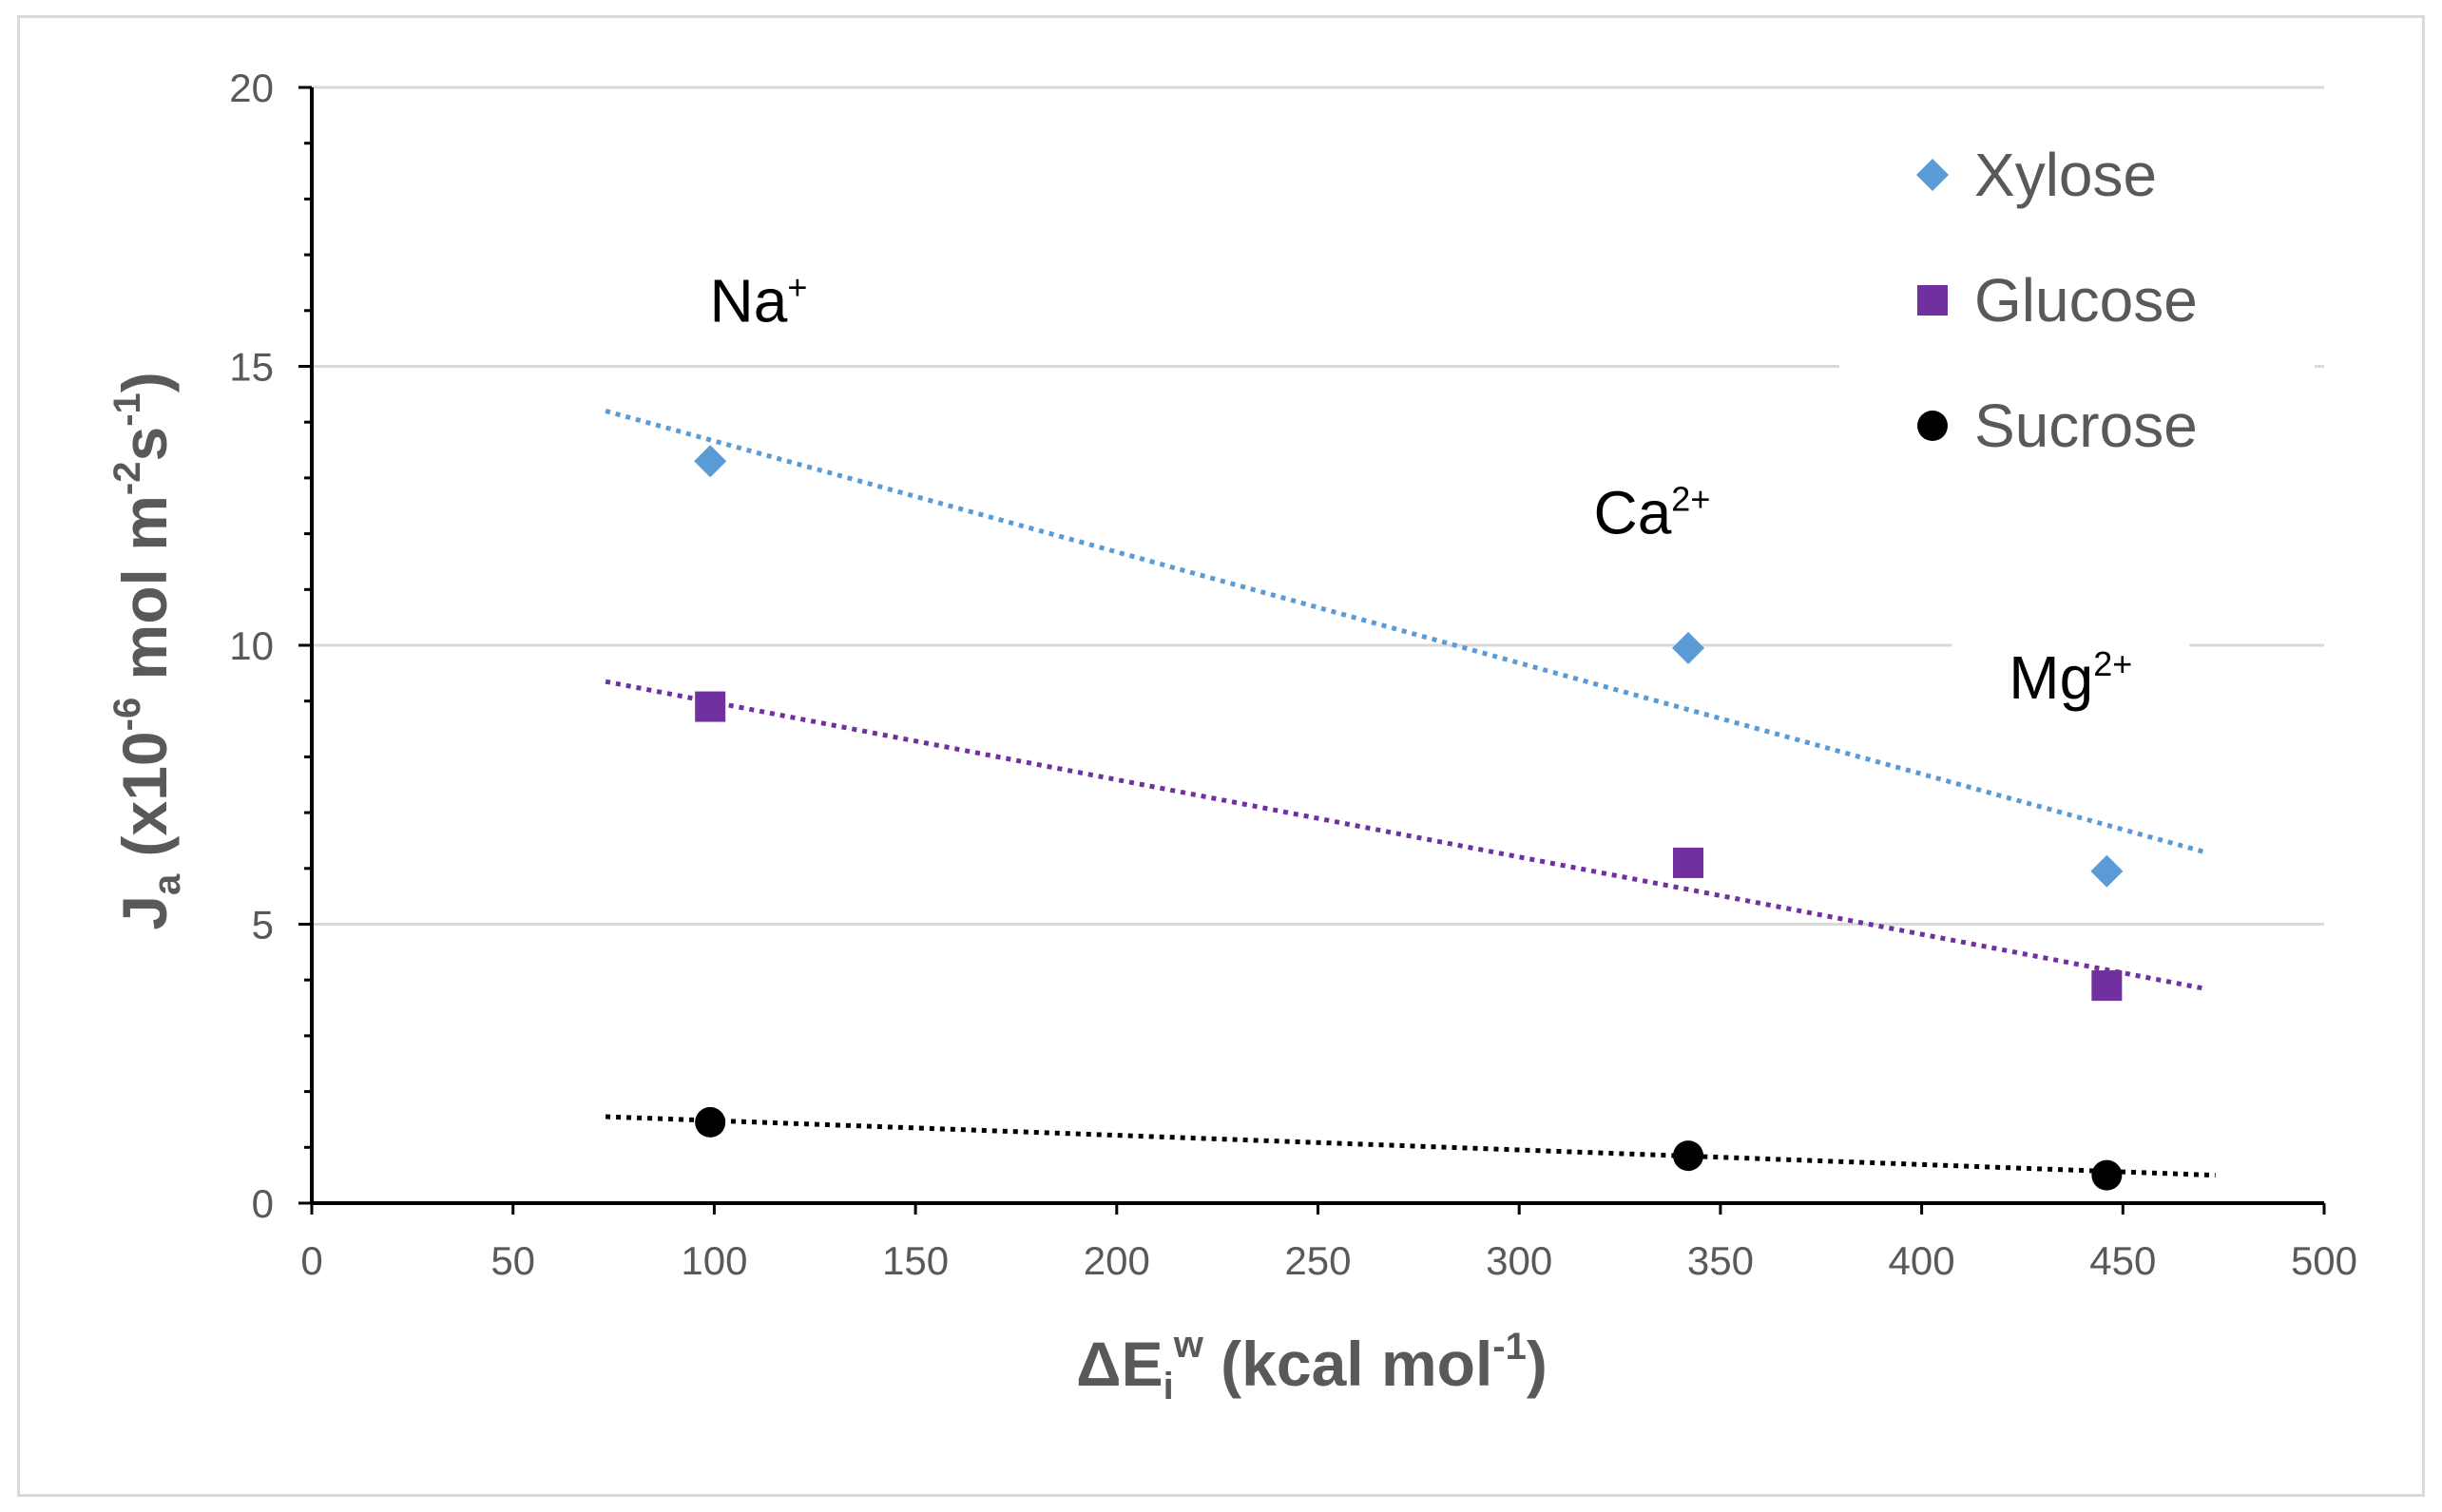  What do you see at coordinates (1312, 1365) in the screenshot?
I see `x-axis-title: ΔEiw (kcal mol-1)` at bounding box center [1312, 1365].